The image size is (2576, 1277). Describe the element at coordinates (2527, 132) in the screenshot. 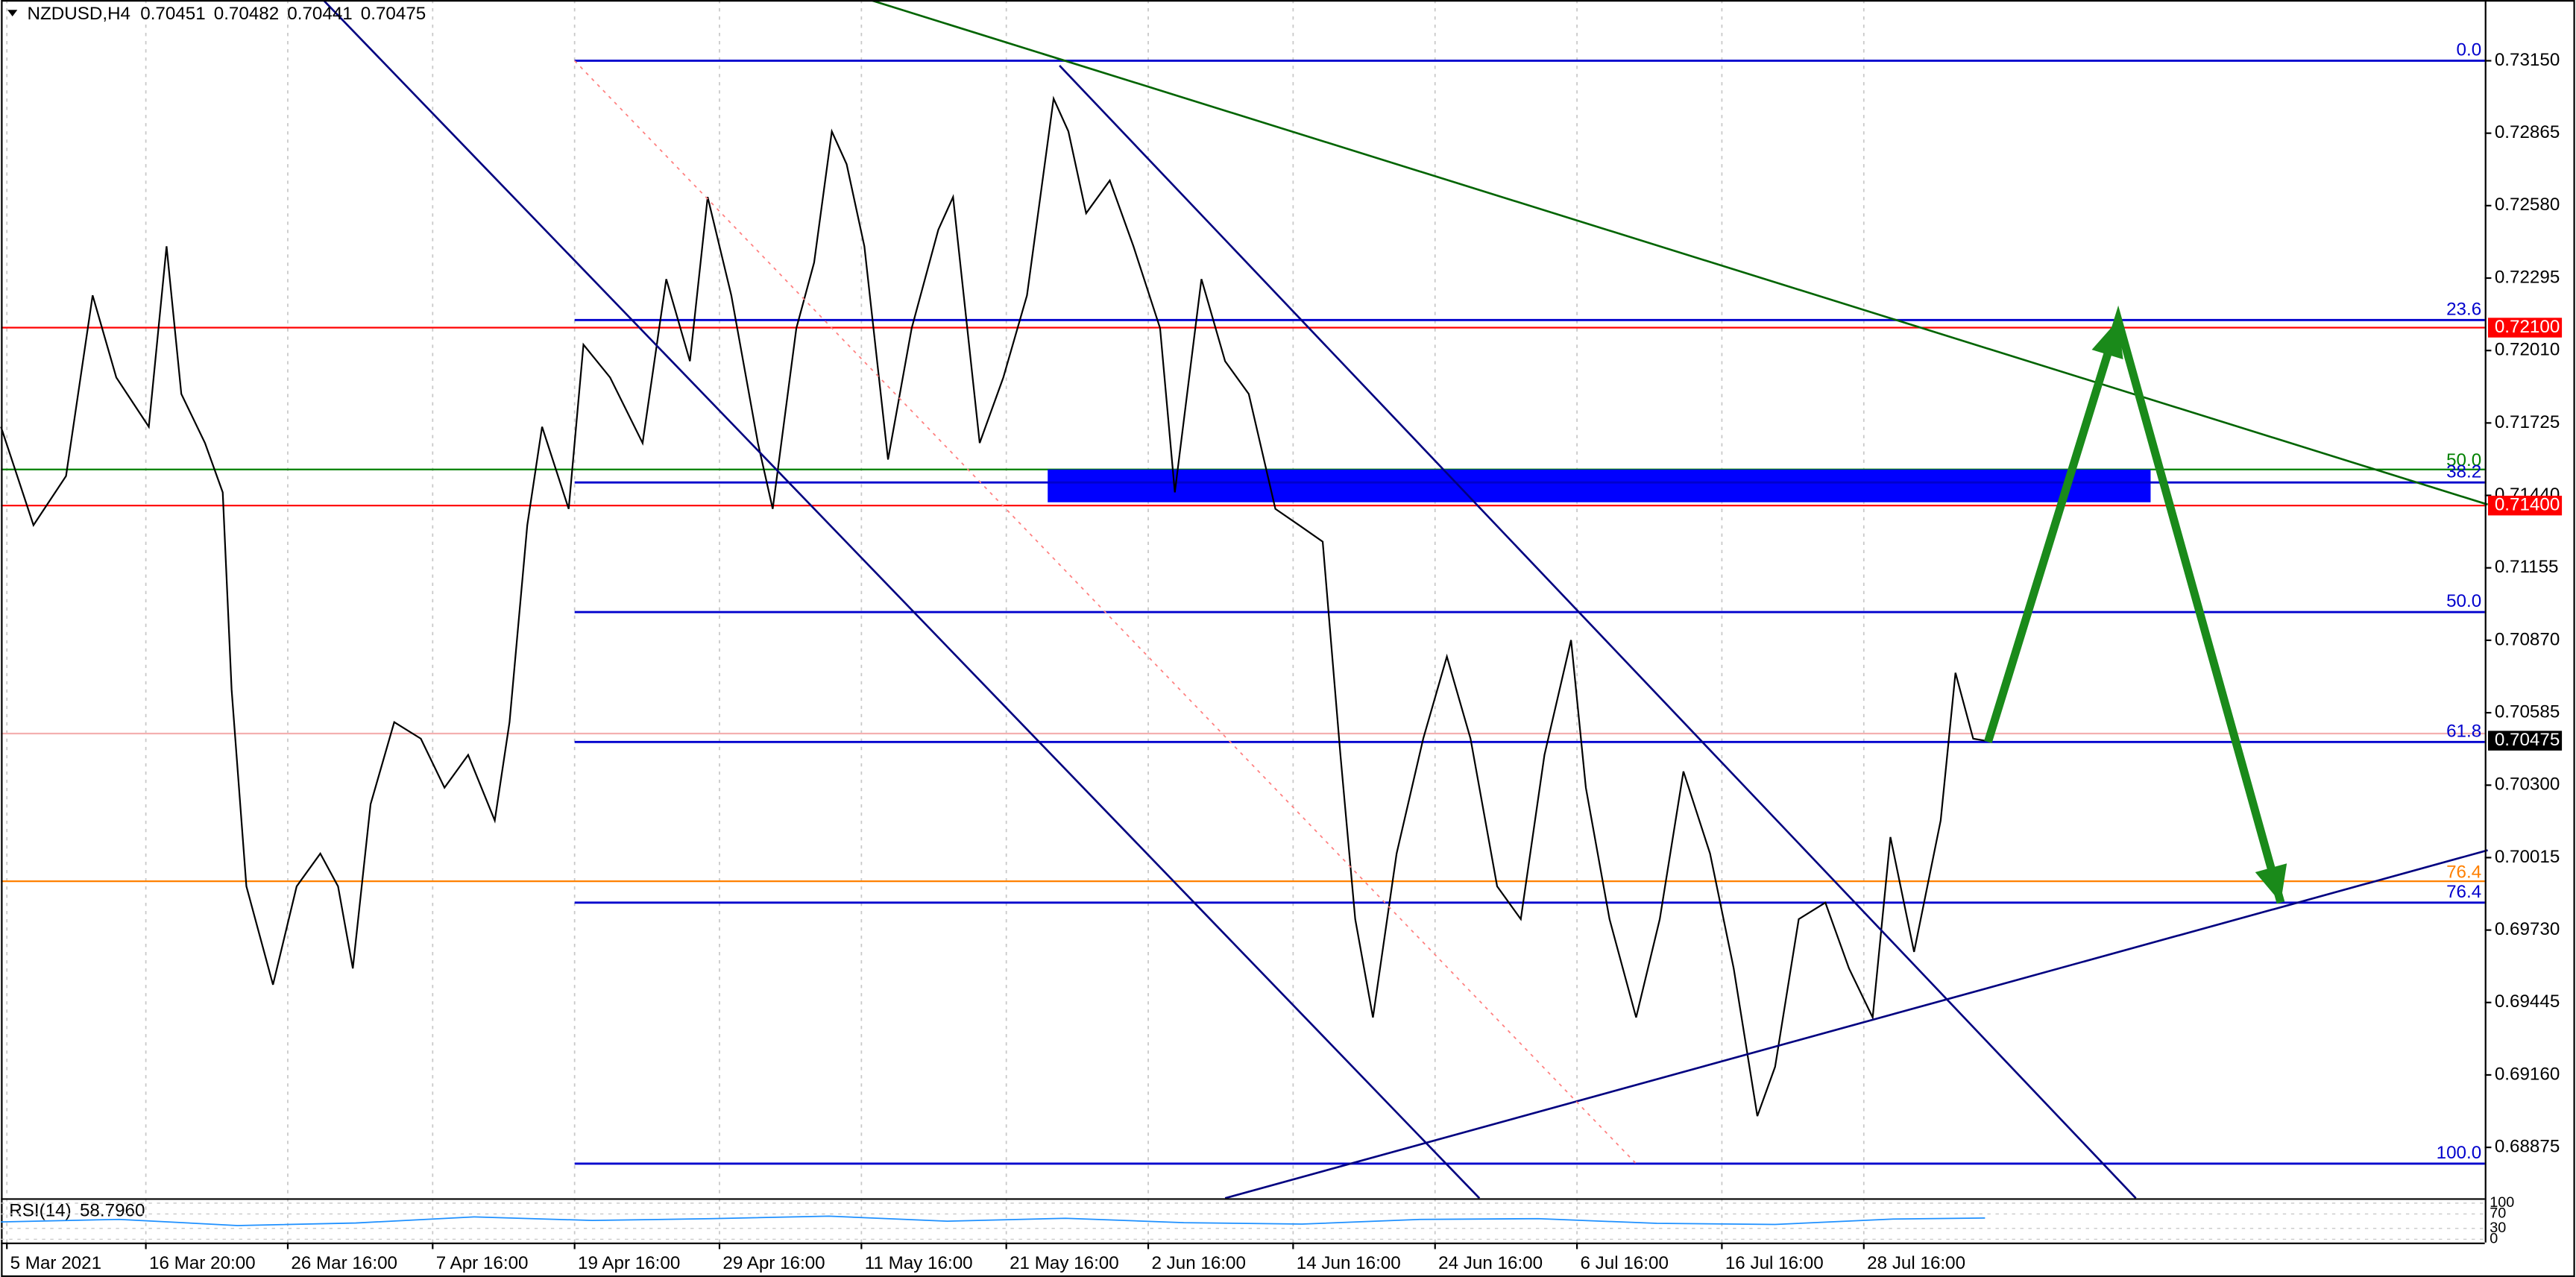

I see `y-tick-label: 0.72865` at that location.